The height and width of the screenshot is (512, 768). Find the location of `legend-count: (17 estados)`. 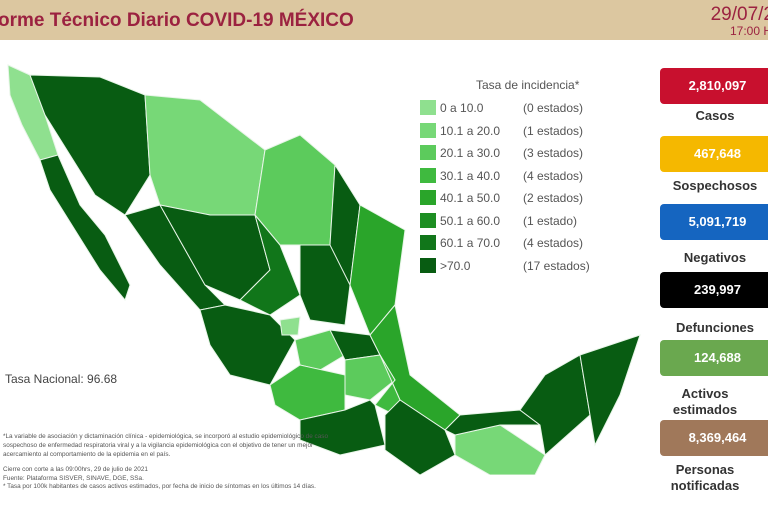

legend-count: (17 estados) is located at coordinates (556, 265).